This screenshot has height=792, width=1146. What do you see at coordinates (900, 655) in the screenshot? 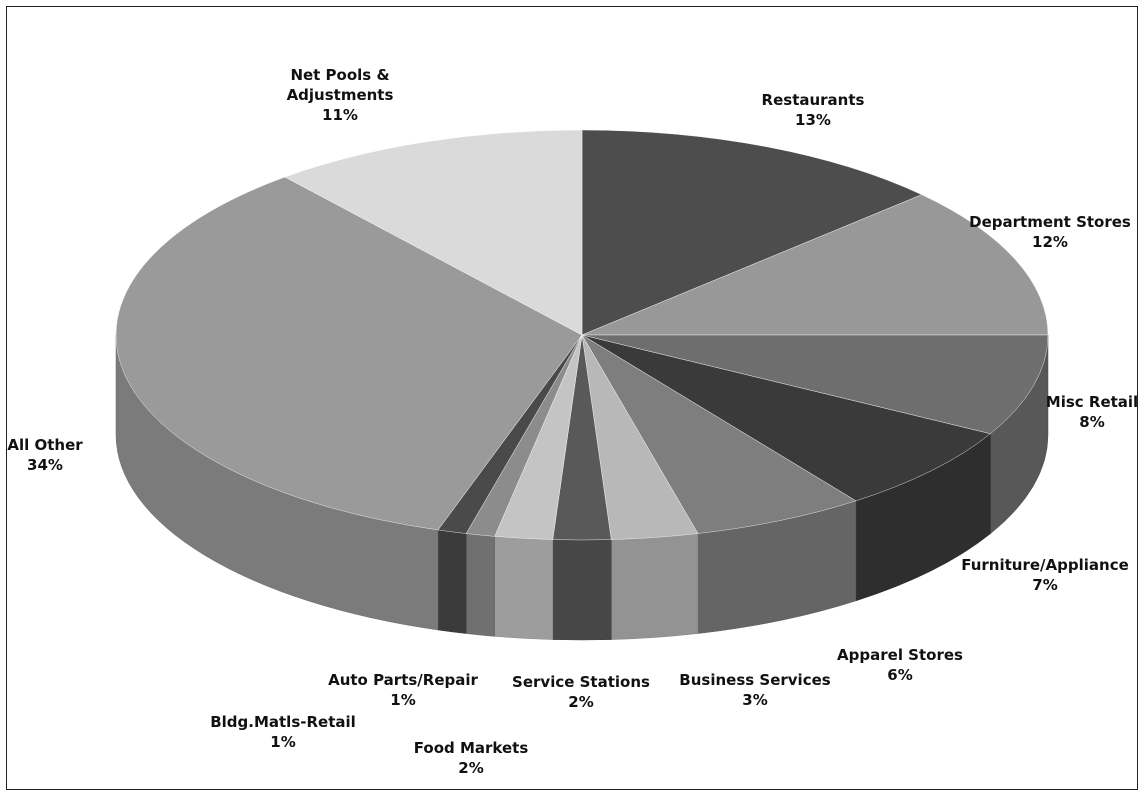
I see `category-label: Apparel Stores` at bounding box center [900, 655].